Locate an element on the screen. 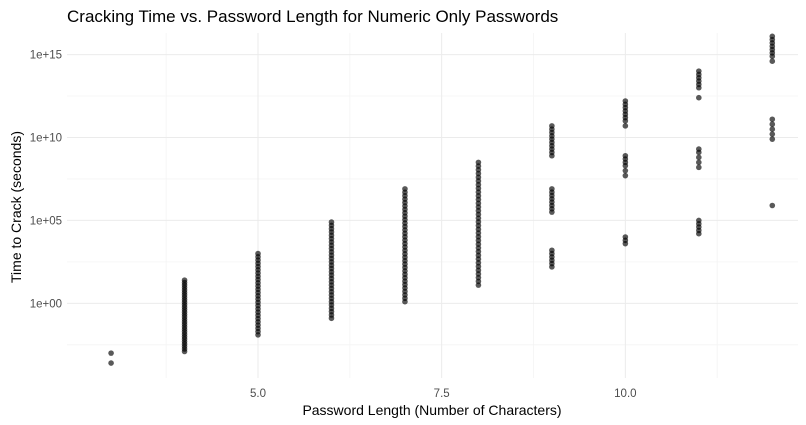 This screenshot has height=425, width=806. y-tick-label: 1e+05 is located at coordinates (46, 221).